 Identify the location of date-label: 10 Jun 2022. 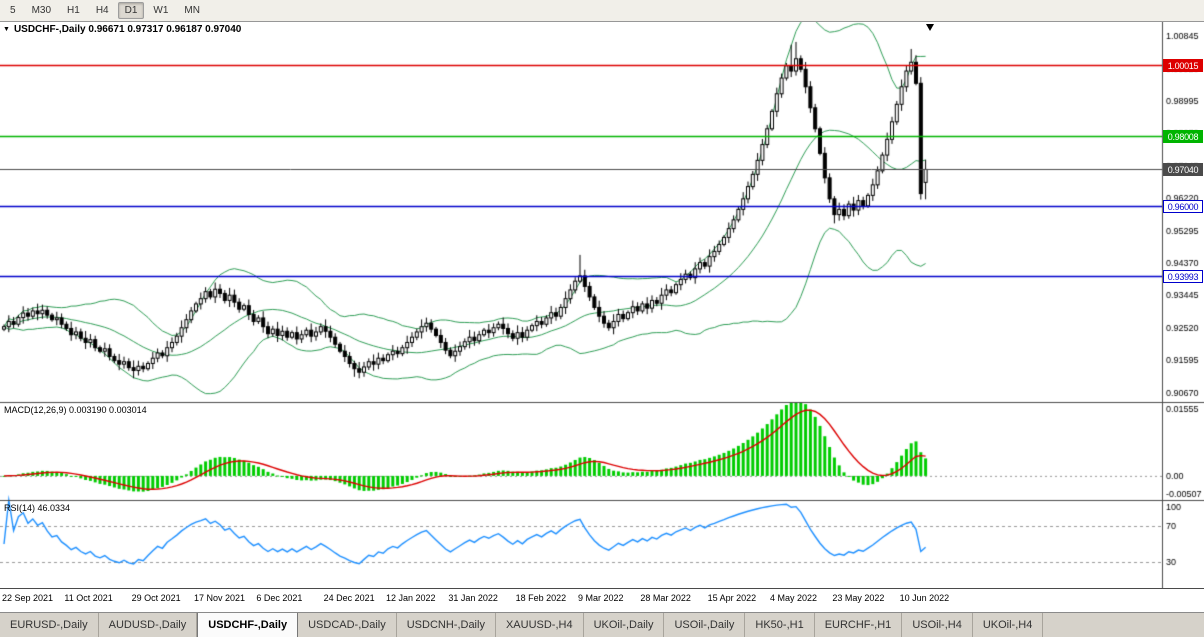
(924, 598).